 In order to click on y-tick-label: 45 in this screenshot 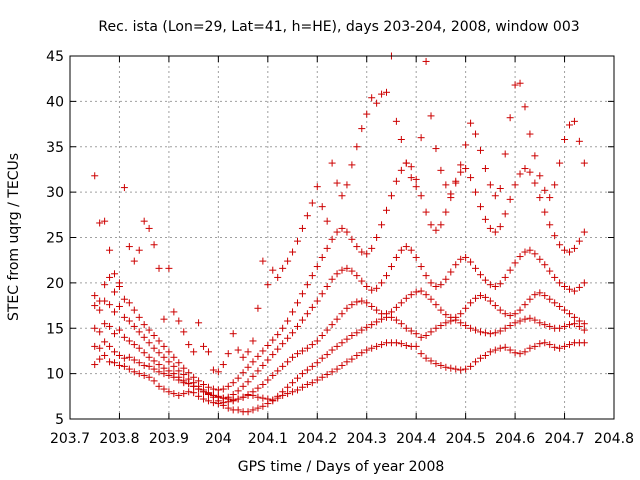, I will do `click(55, 57)`.